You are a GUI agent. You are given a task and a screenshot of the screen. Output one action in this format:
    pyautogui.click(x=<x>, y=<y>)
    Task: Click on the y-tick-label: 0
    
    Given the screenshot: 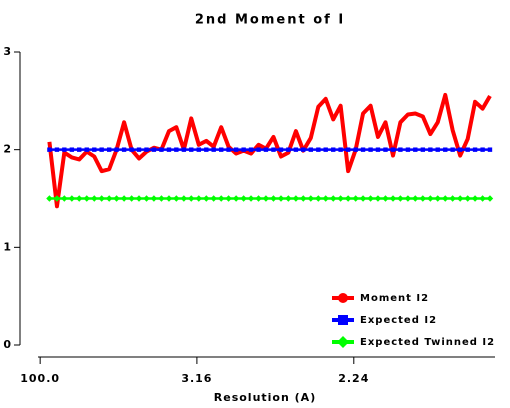 What is the action you would take?
    pyautogui.click(x=7, y=344)
    